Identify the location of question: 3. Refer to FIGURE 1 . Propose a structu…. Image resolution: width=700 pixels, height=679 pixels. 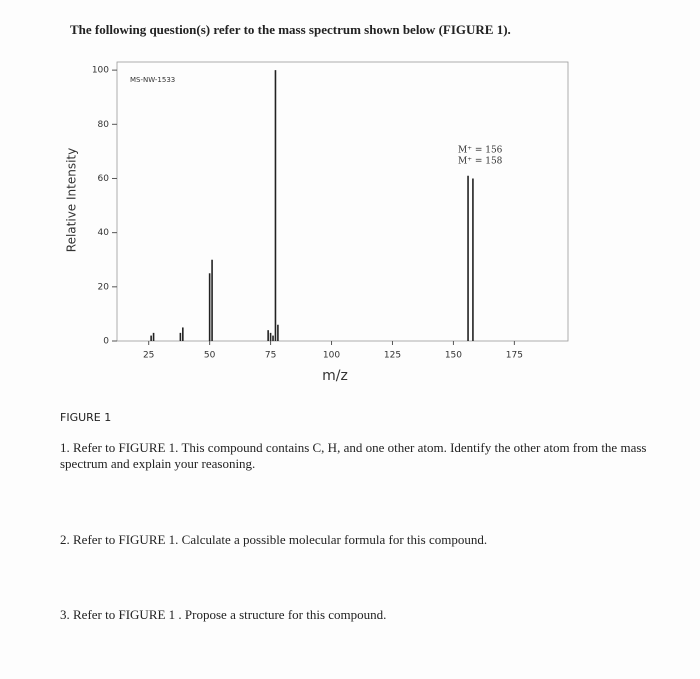
(223, 614).